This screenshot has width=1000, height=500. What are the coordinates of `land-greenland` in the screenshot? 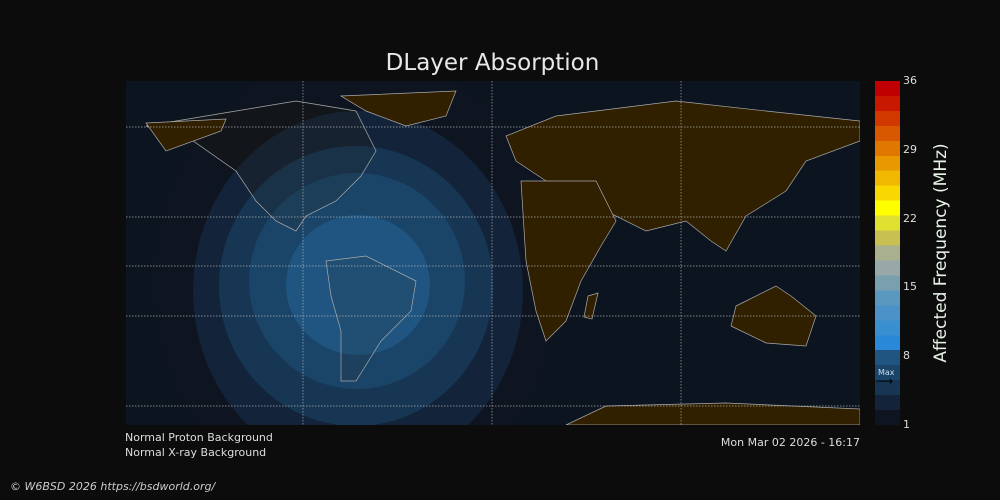 It's located at (398, 108).